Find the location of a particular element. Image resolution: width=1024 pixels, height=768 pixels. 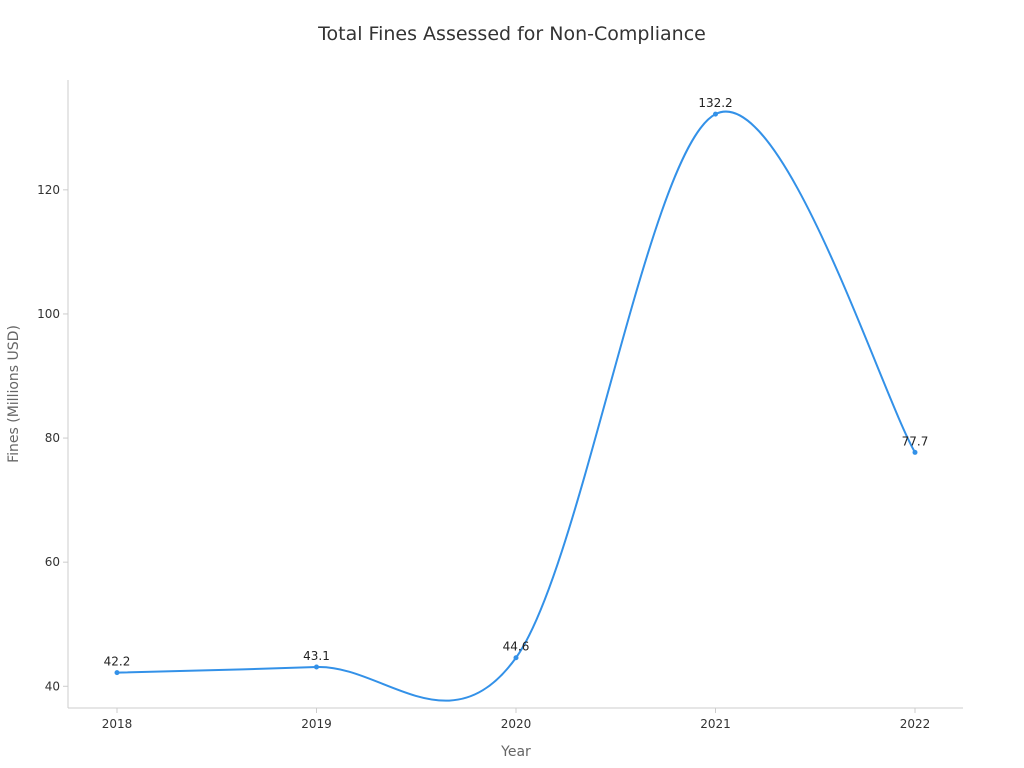

x-tick-label: 2022 is located at coordinates (915, 724).